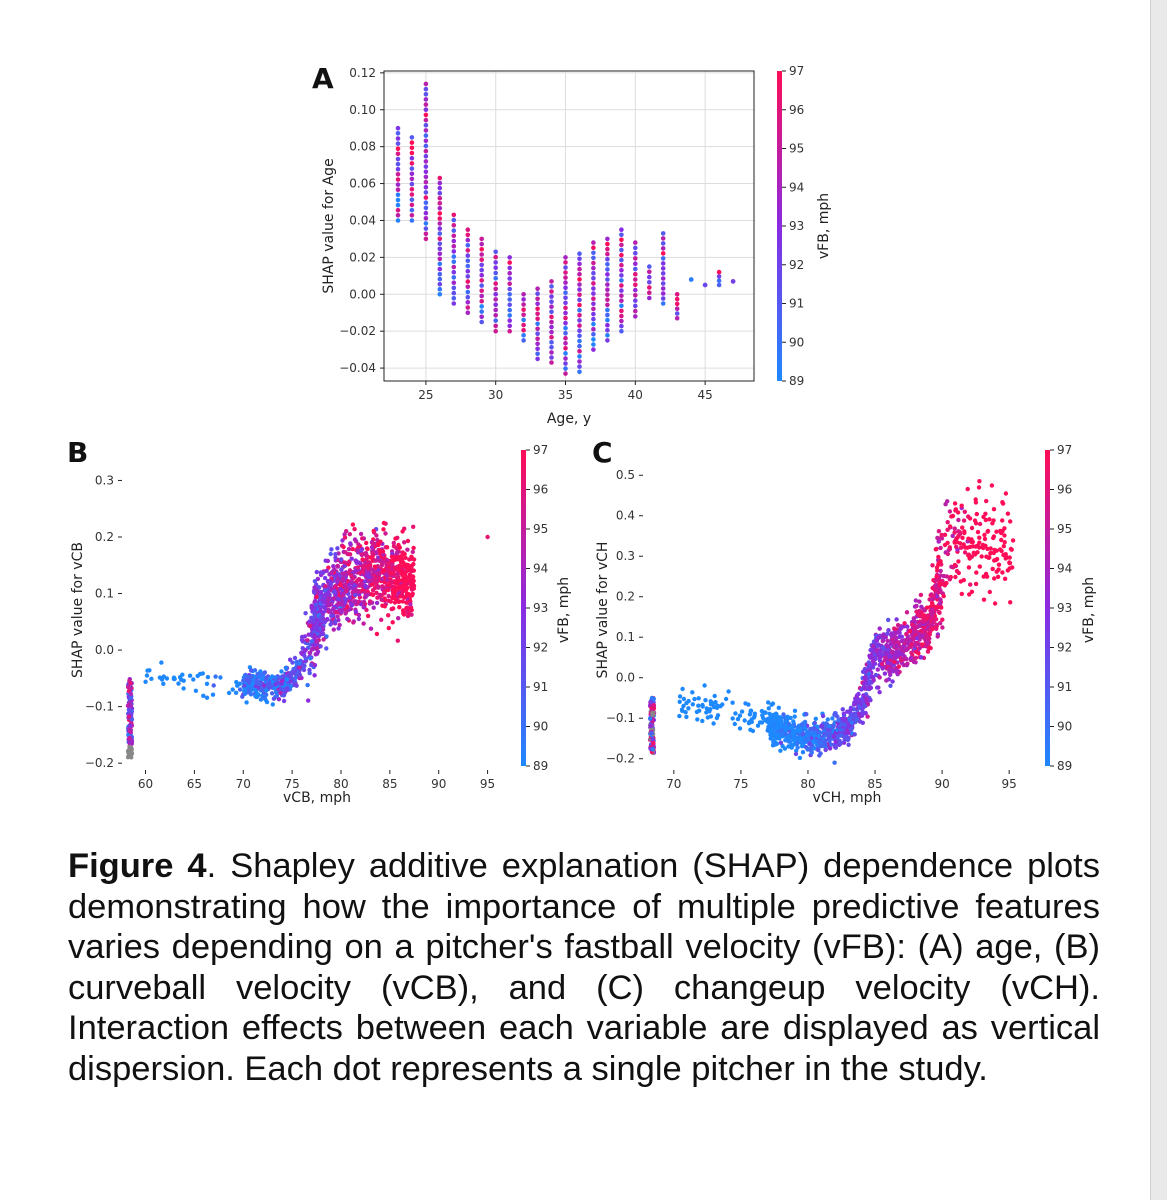 Image resolution: width=1167 pixels, height=1200 pixels. What do you see at coordinates (1064, 569) in the screenshot?
I see `colorbar-tick-label: 94` at bounding box center [1064, 569].